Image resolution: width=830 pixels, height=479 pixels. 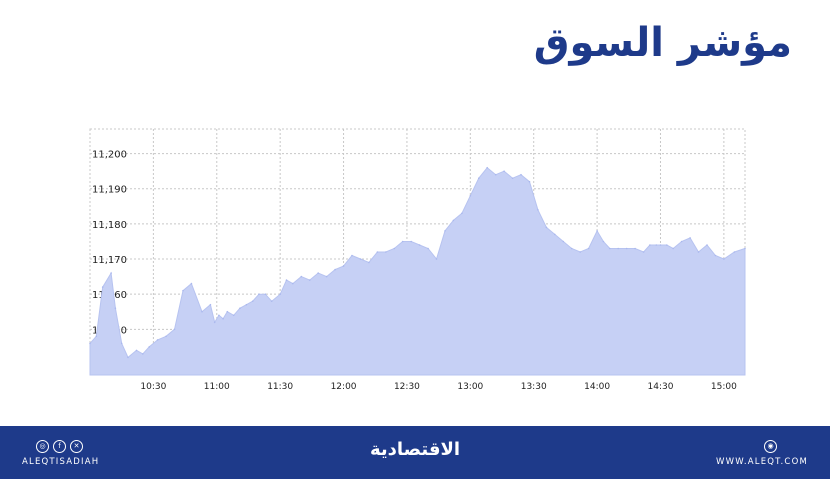 What do you see at coordinates (76, 446) in the screenshot?
I see `x-icon: ✕` at bounding box center [76, 446].